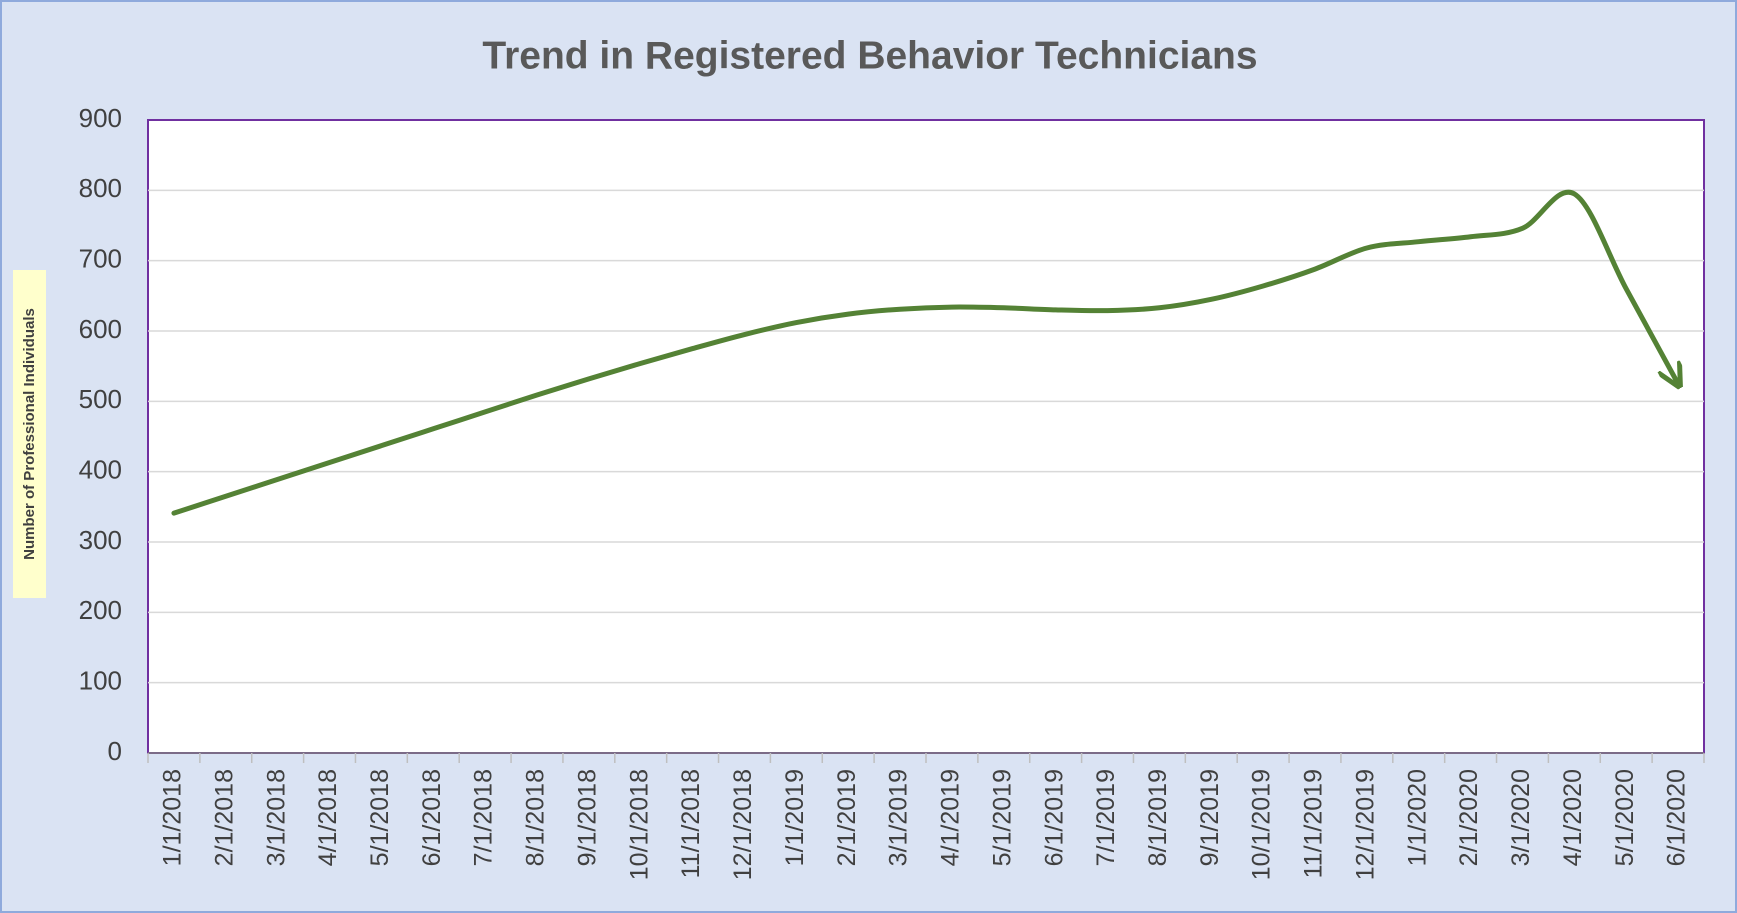  Describe the element at coordinates (100, 399) in the screenshot. I see `y-tick-label: 500` at that location.